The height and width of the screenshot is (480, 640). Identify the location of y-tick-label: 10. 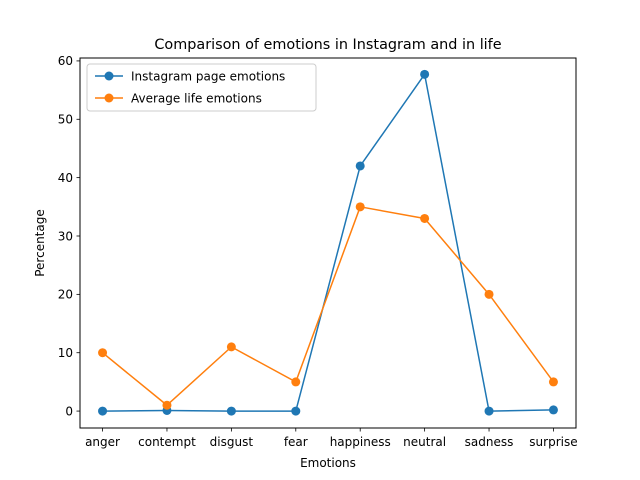
(65, 353).